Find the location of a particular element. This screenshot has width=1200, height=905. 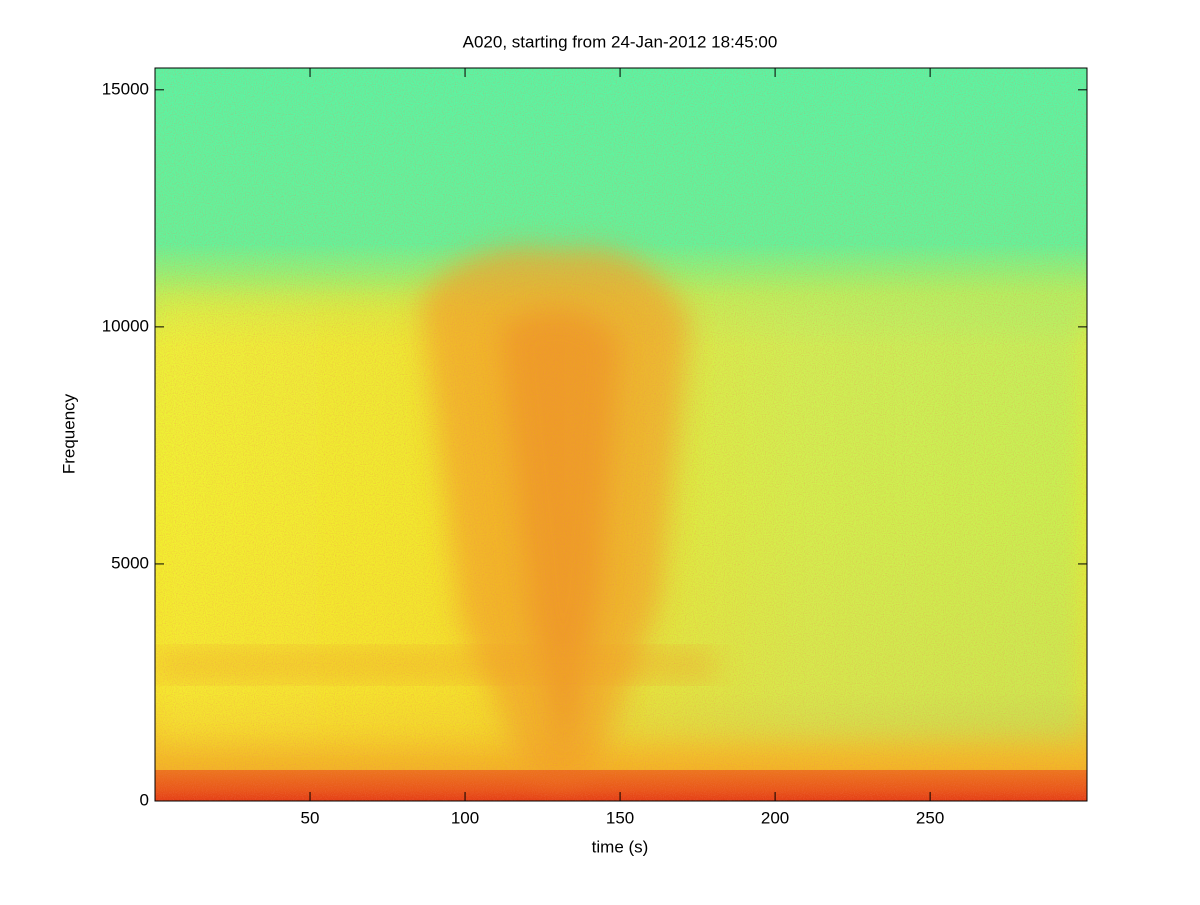

x-tick-label: 250 is located at coordinates (930, 817).